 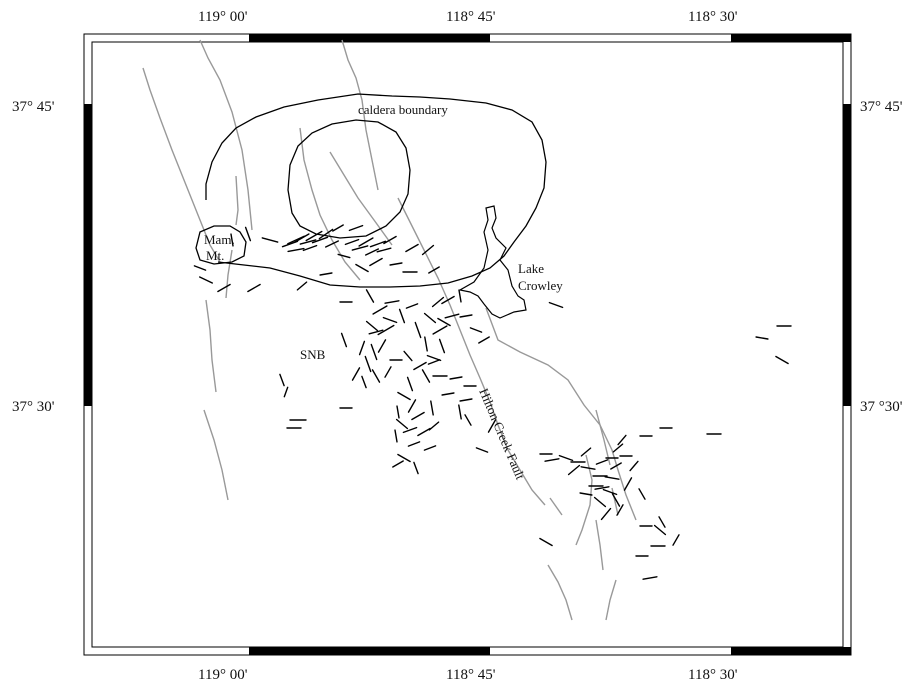 What do you see at coordinates (713, 675) in the screenshot?
I see `lon-label-bottom-118-30: 118° 30'` at bounding box center [713, 675].